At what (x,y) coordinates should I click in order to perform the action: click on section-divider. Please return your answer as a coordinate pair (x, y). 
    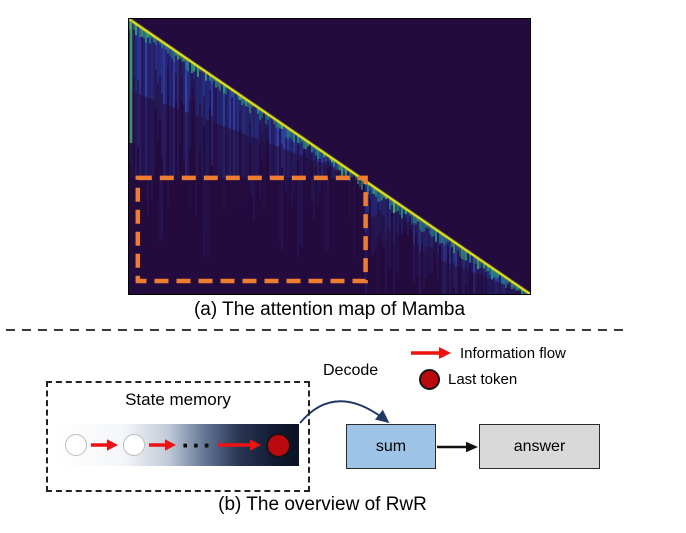
    Looking at the image, I should click on (317, 330).